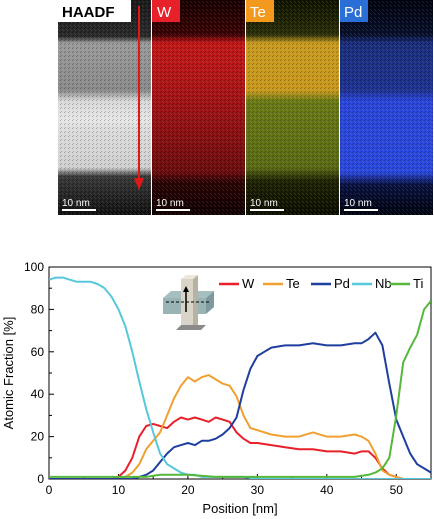 Image resolution: width=434 pixels, height=519 pixels. What do you see at coordinates (139, 184) in the screenshot?
I see `profile-arrow-head` at bounding box center [139, 184].